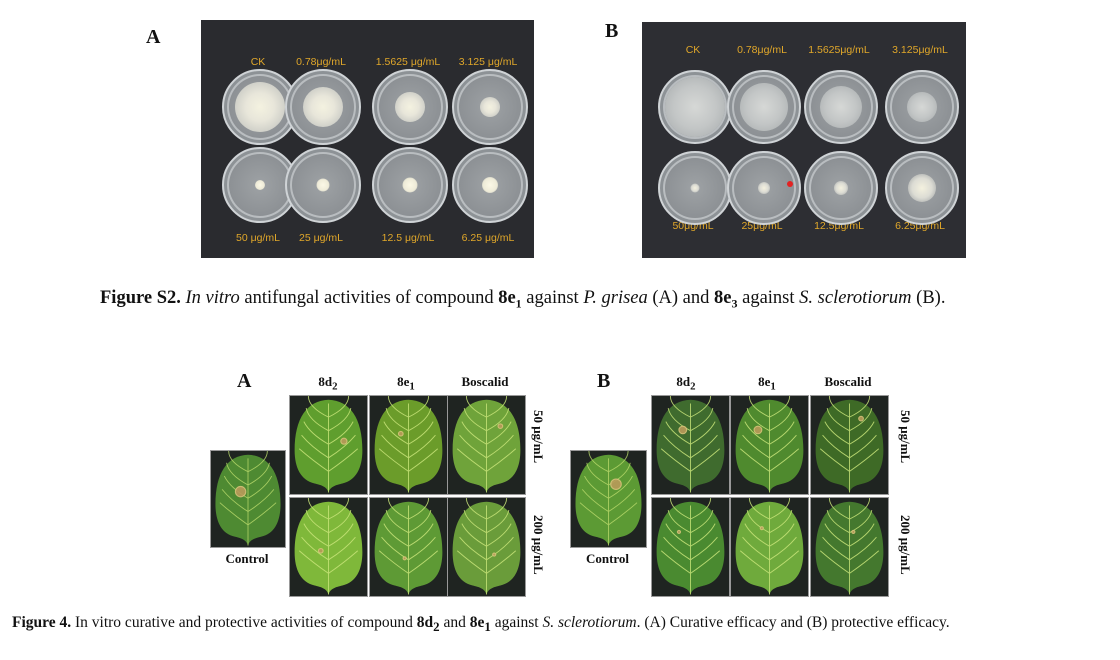  Describe the element at coordinates (212, 298) in the screenshot. I see `caption-italic: In vitro` at that location.